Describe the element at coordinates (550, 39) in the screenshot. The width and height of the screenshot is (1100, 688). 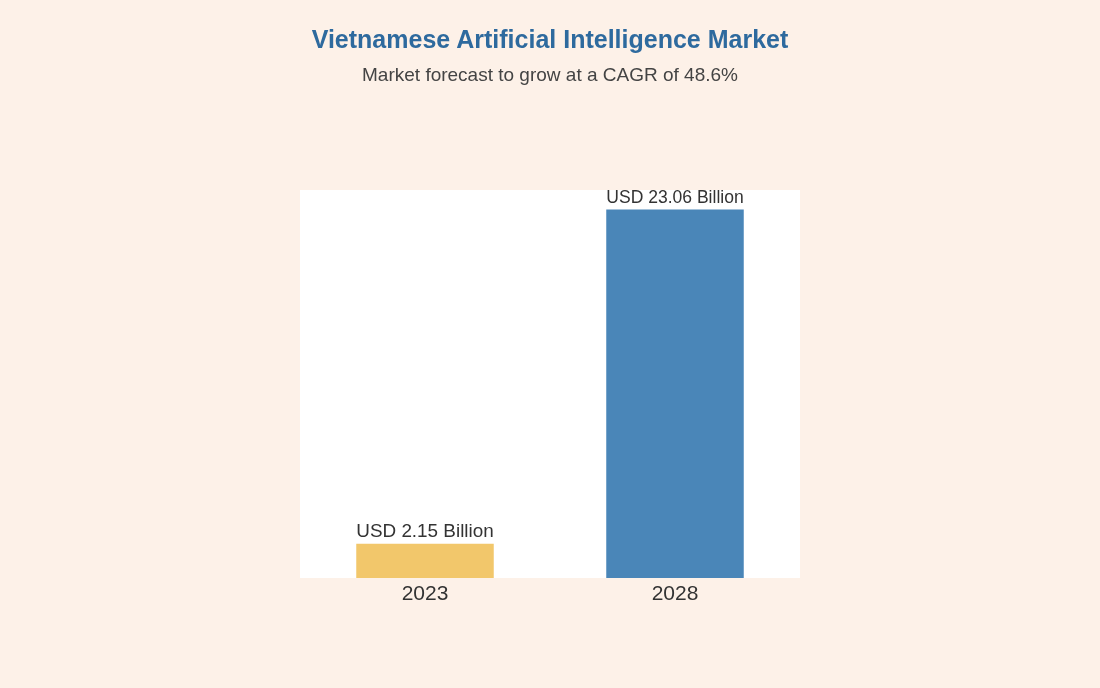
I see `chart-title: Vietnamese Artificial Intelligence Market` at that location.